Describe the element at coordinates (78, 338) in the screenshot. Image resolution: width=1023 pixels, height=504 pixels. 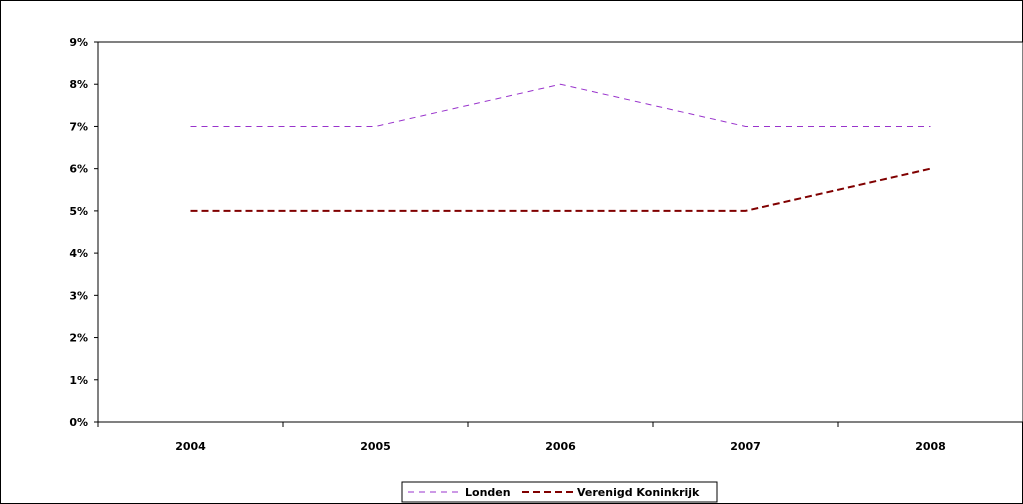
I see `y-tick-label: 2%` at that location.